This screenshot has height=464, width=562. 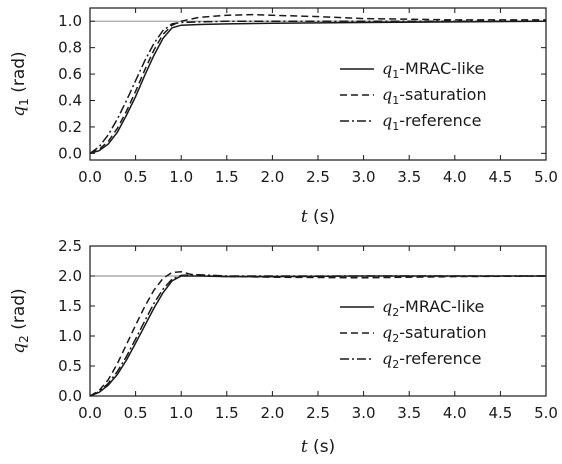 I want to click on chart1-x-tick-label: 1.0, so click(x=181, y=413).